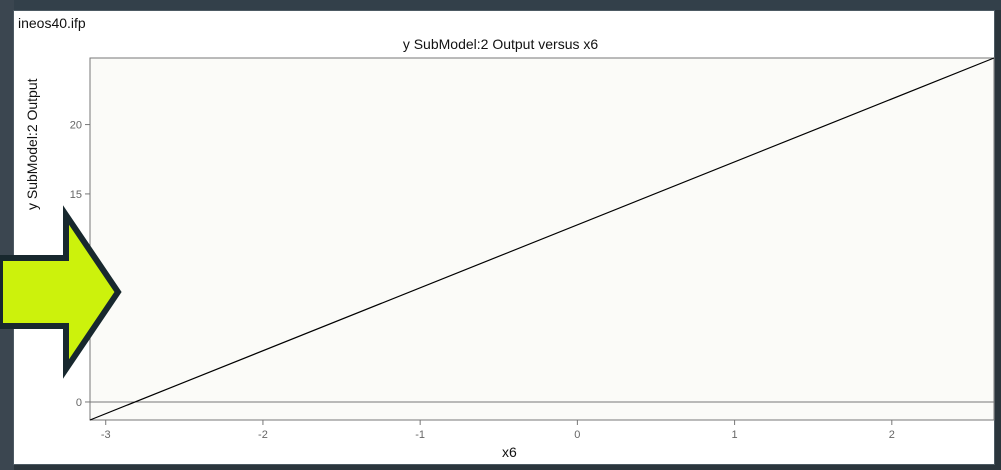 The image size is (1001, 470). Describe the element at coordinates (498, 430) in the screenshot. I see `x-ticks: -3 -2 -1 0 1 2` at that location.